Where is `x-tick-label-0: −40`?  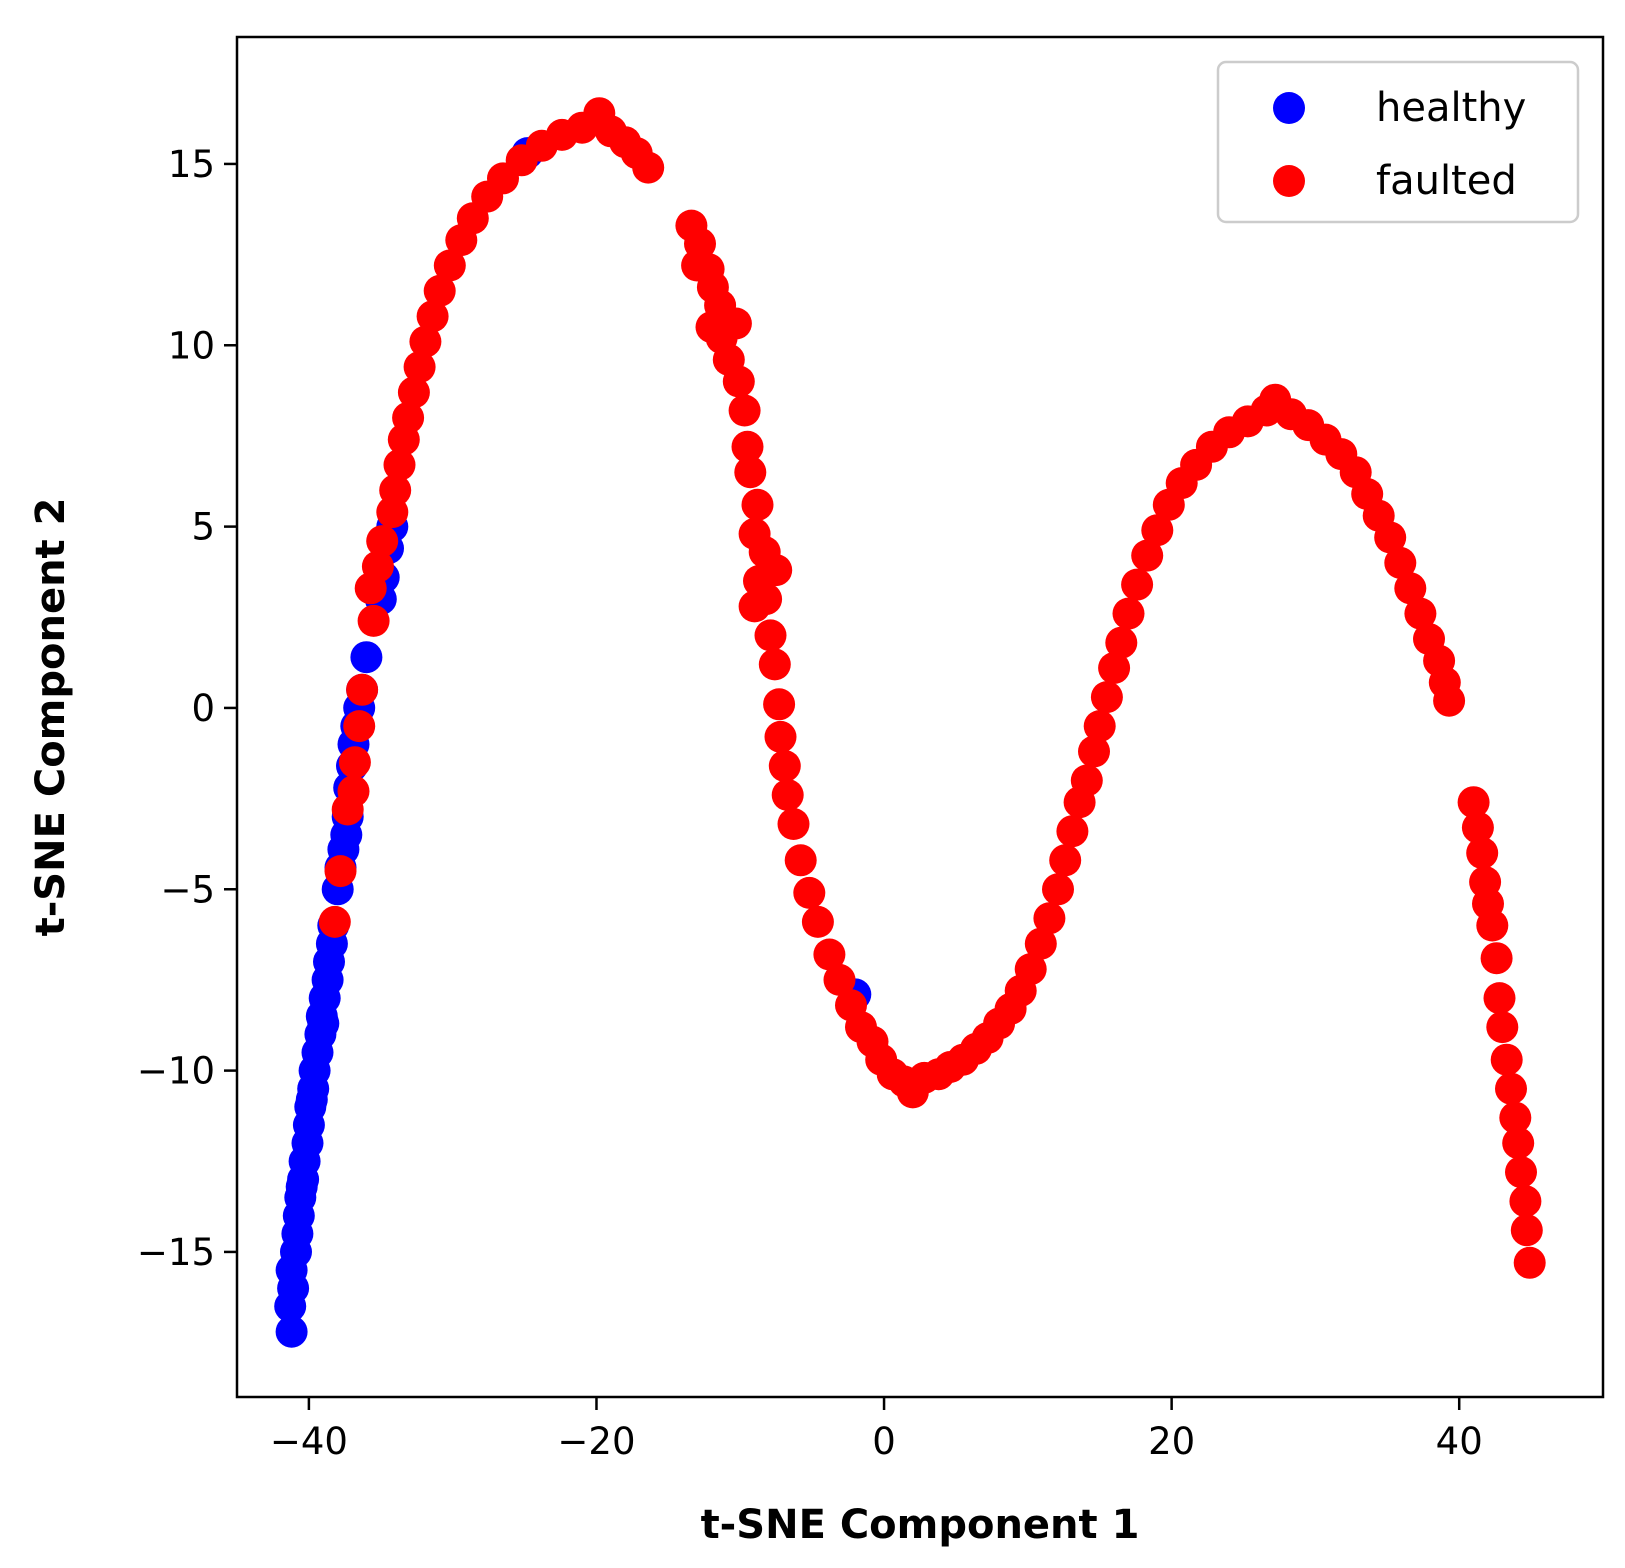 x-tick-label-0: −40 is located at coordinates (309, 1441).